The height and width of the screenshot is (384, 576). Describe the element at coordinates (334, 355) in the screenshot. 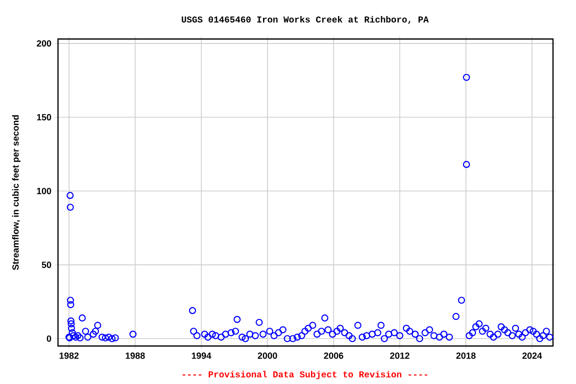

I see `x-tick-label: 2006` at that location.